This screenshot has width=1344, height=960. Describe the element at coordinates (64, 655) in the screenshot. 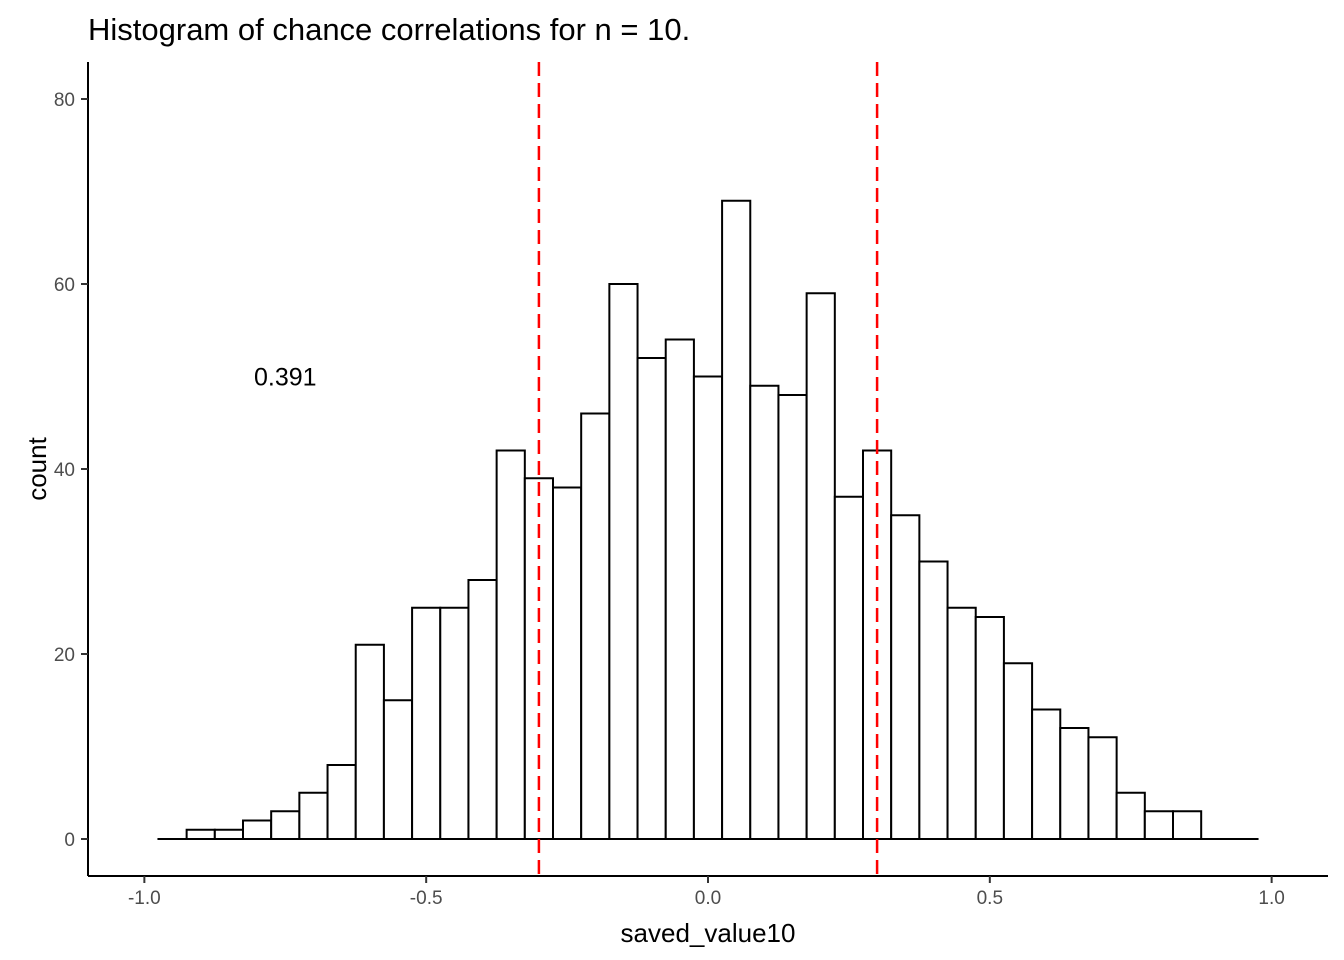

I see `y-tick-label: 20` at that location.